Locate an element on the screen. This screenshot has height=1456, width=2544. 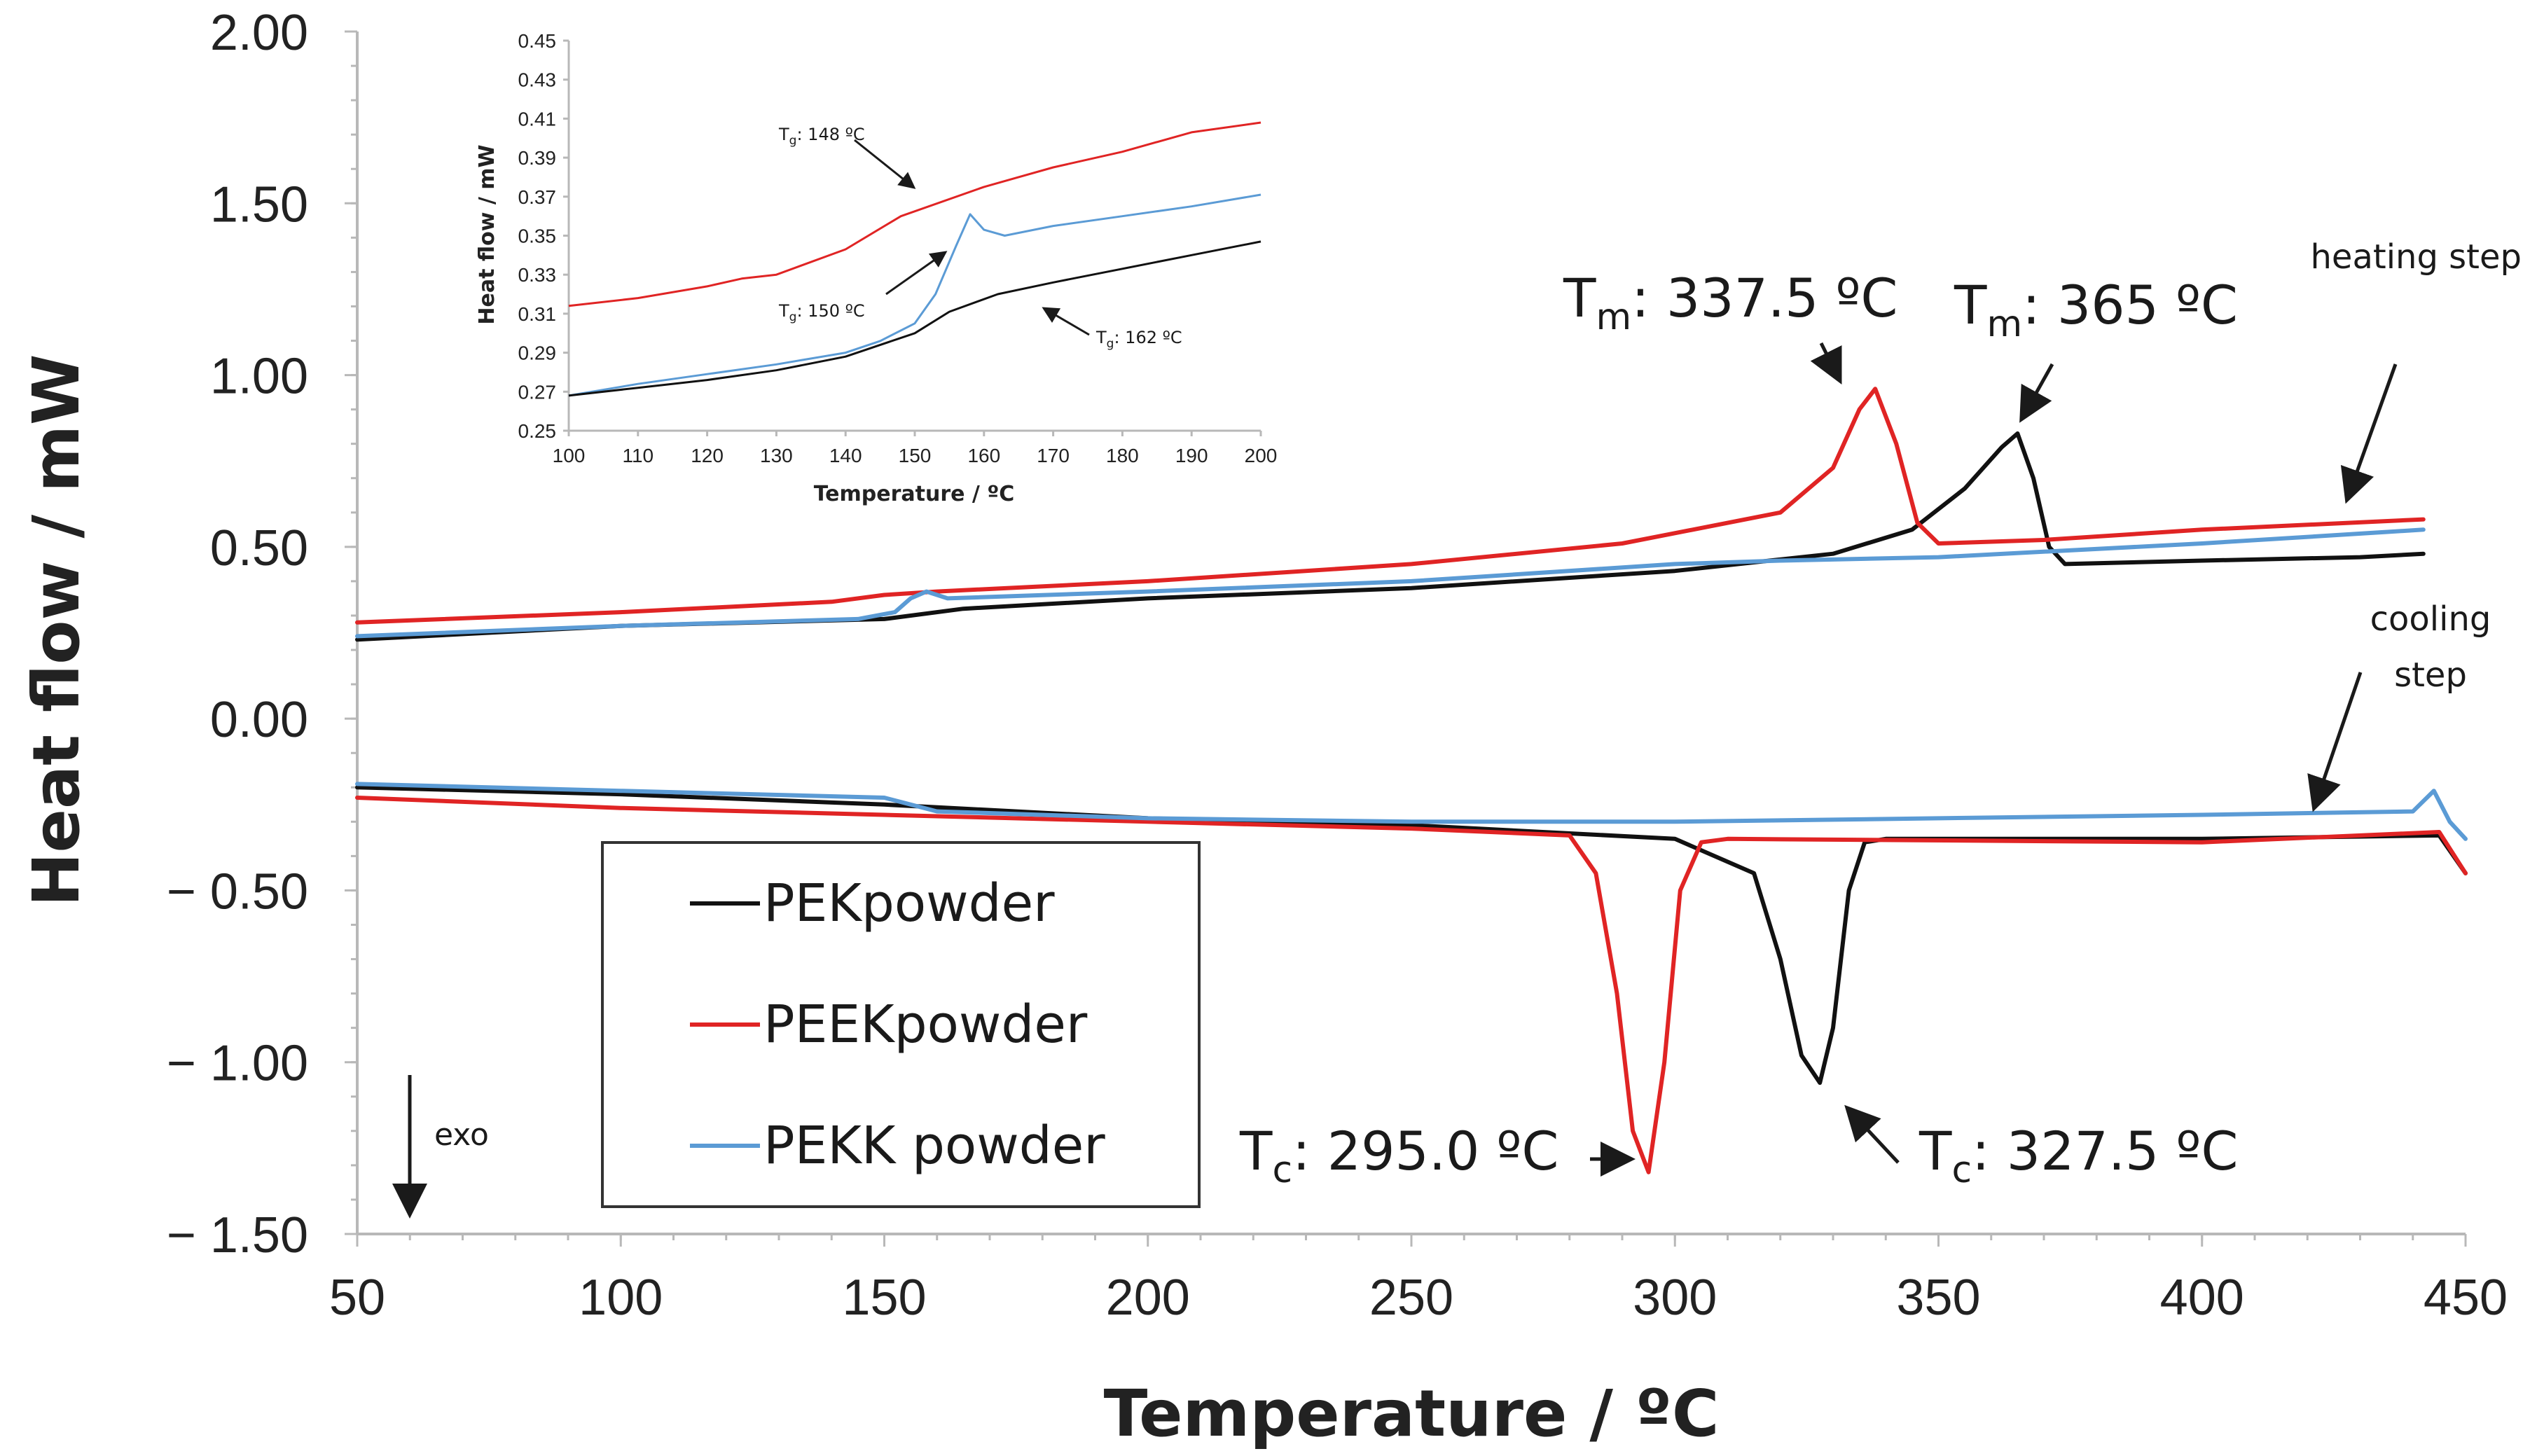
legend-label-pek: PEKpowder is located at coordinates (909, 903).